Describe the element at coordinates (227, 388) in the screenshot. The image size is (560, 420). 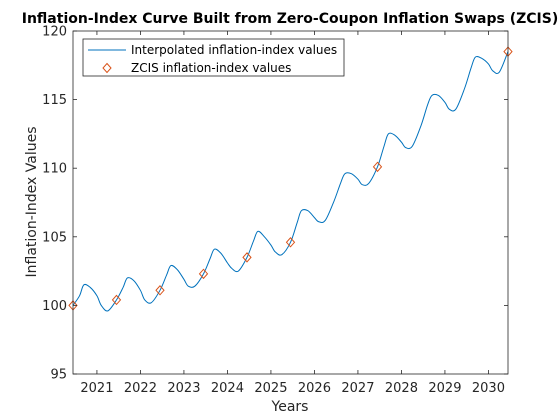
I see `x-tick-label: 2024` at that location.